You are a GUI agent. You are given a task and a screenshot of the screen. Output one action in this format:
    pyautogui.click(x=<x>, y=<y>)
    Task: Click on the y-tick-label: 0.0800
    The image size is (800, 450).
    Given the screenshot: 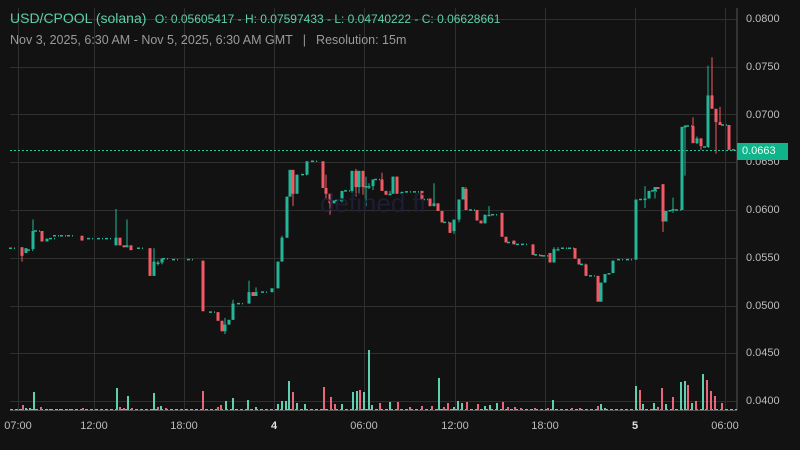 What is the action you would take?
    pyautogui.click(x=763, y=19)
    